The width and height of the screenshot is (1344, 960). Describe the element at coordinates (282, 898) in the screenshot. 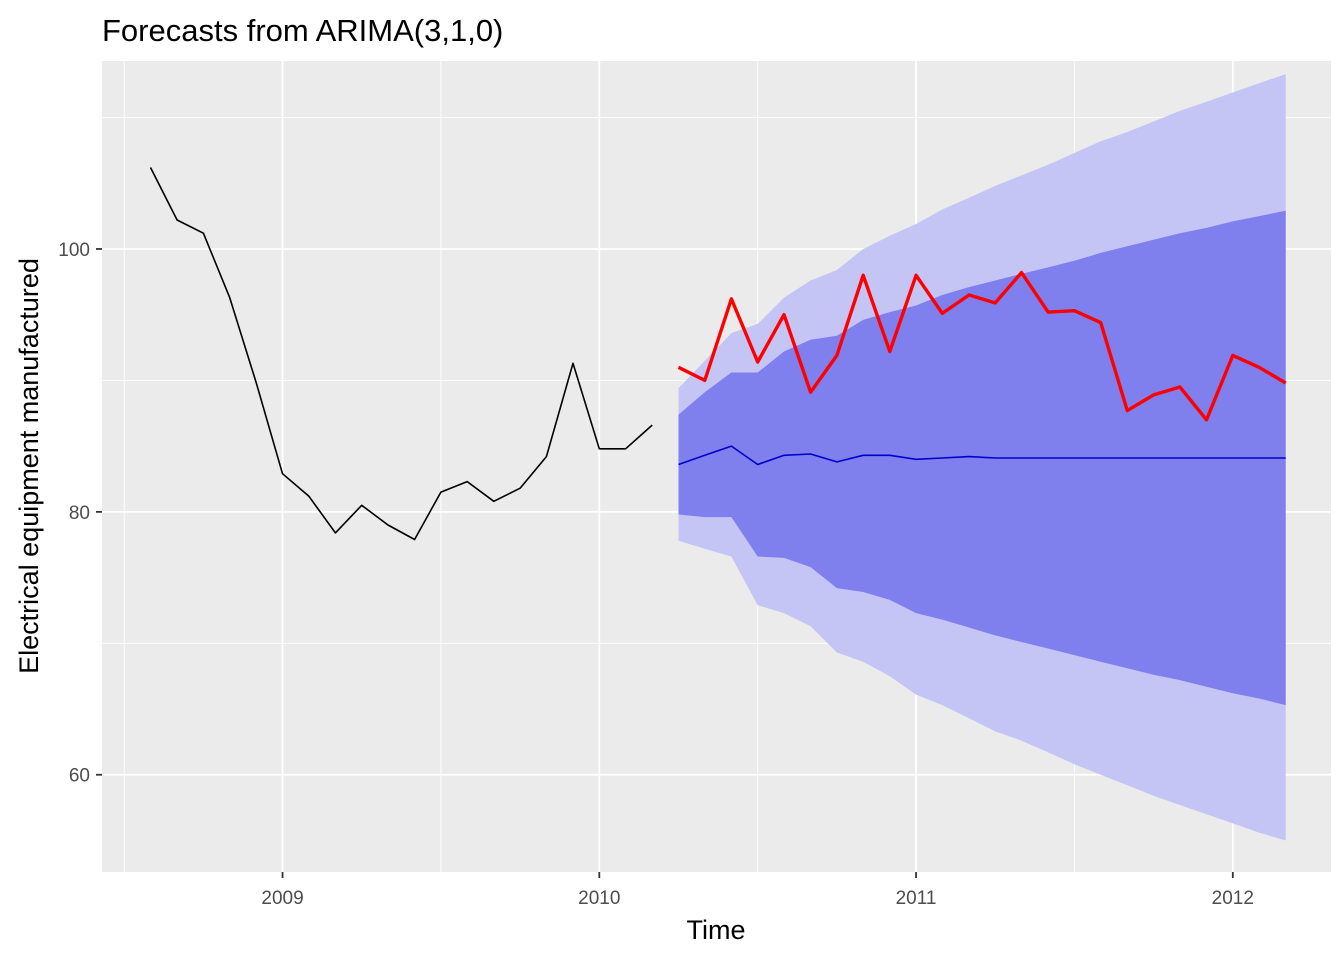

I see `x-tick-label: 2009` at that location.